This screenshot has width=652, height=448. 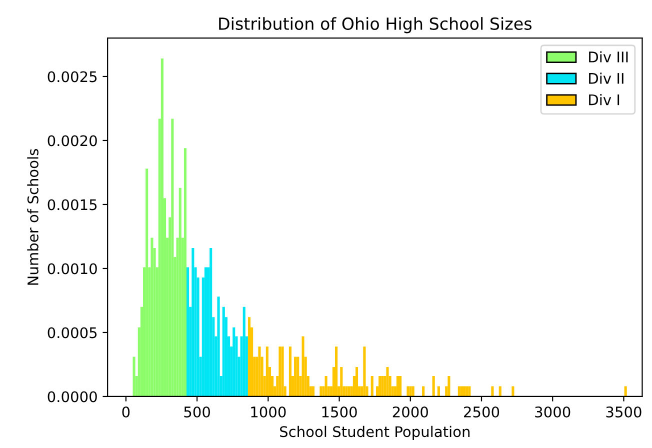 I want to click on y-tick-label: 0.0025, so click(x=72, y=76).